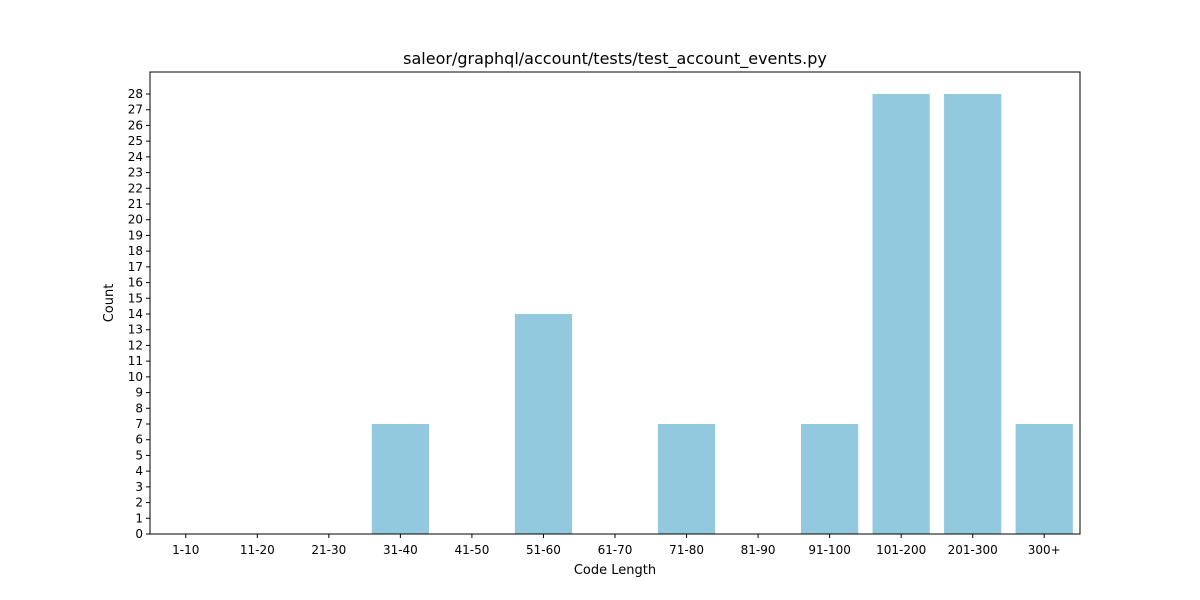 The width and height of the screenshot is (1200, 600). I want to click on x-tick-label: 1-10, so click(185, 550).